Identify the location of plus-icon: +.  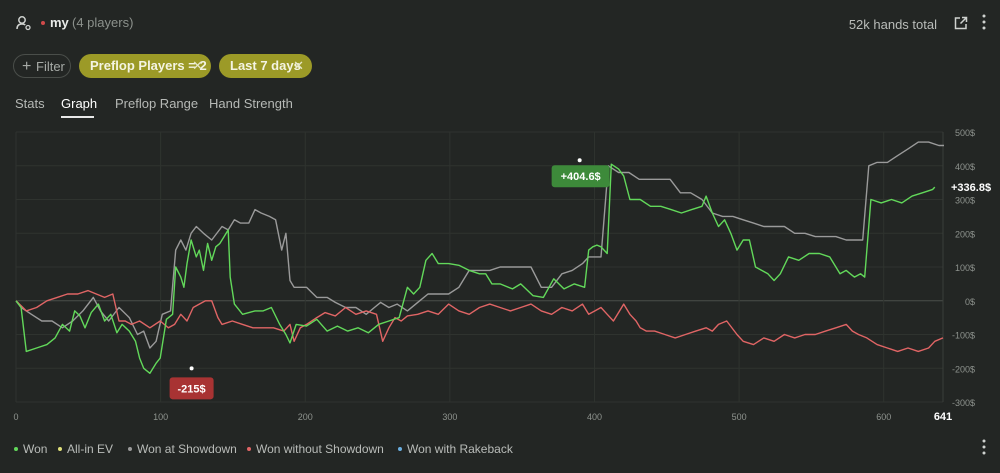
(27, 66).